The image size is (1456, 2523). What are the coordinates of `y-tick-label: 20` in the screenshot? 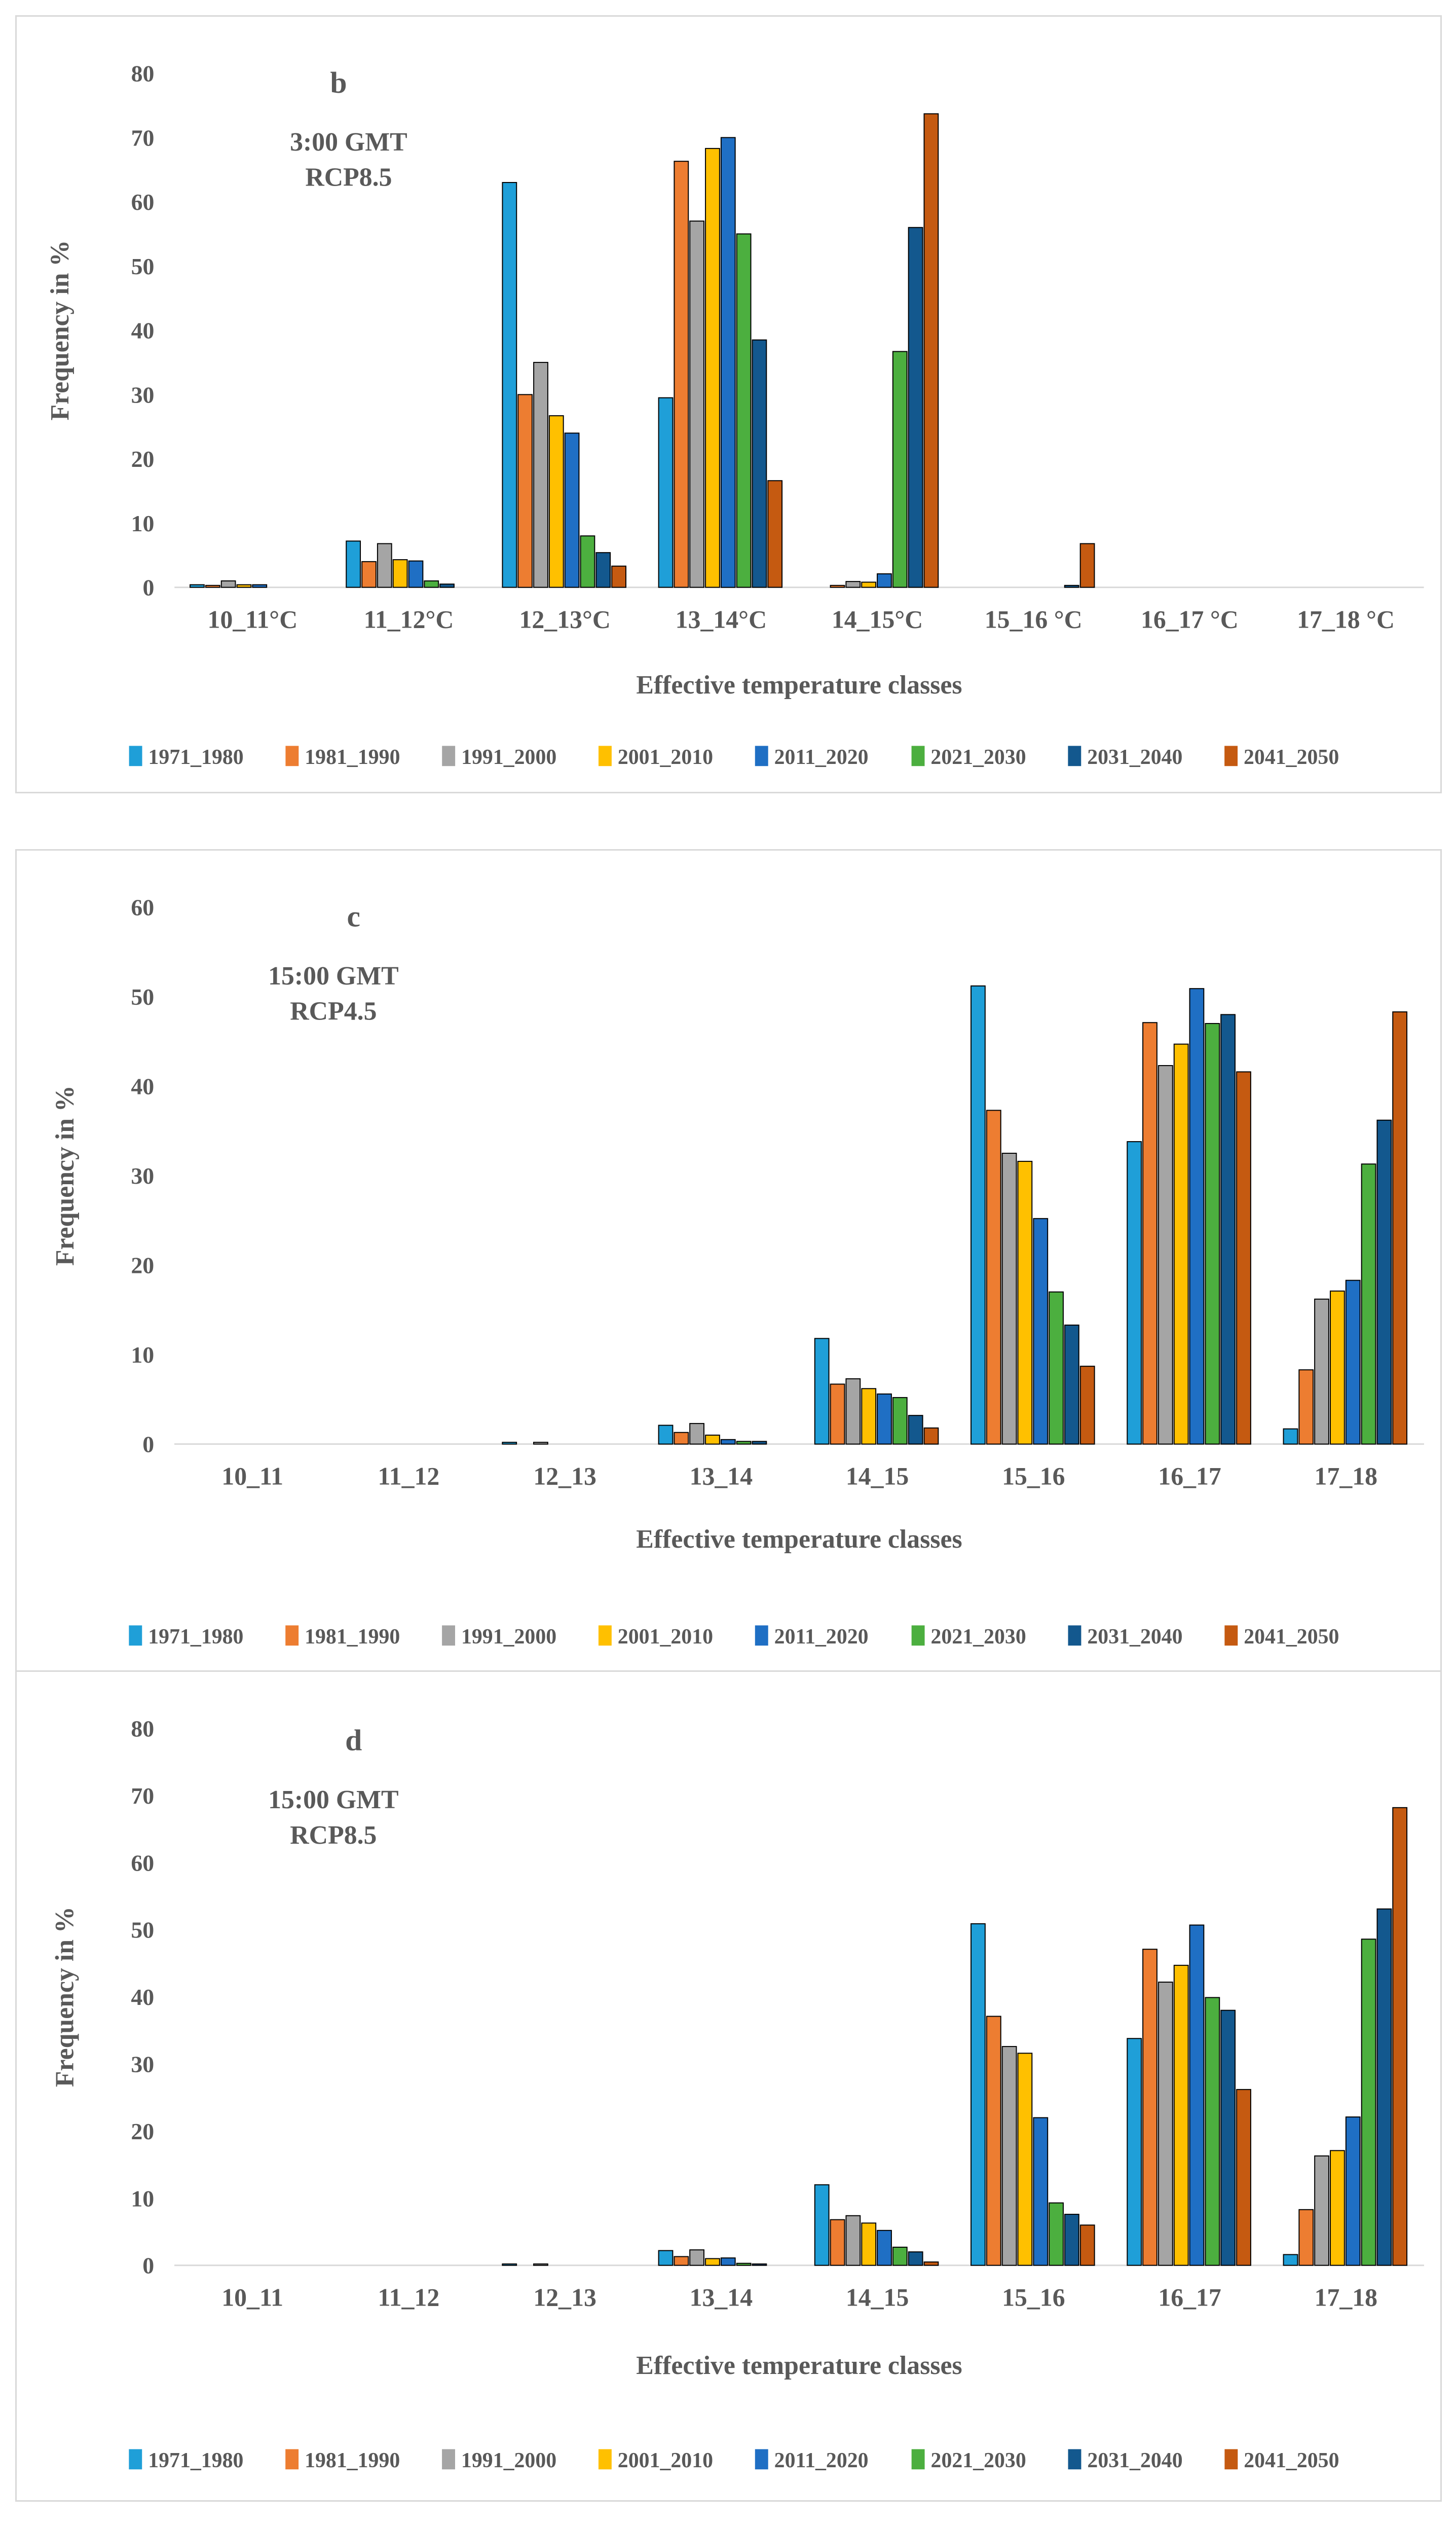 It's located at (143, 459).